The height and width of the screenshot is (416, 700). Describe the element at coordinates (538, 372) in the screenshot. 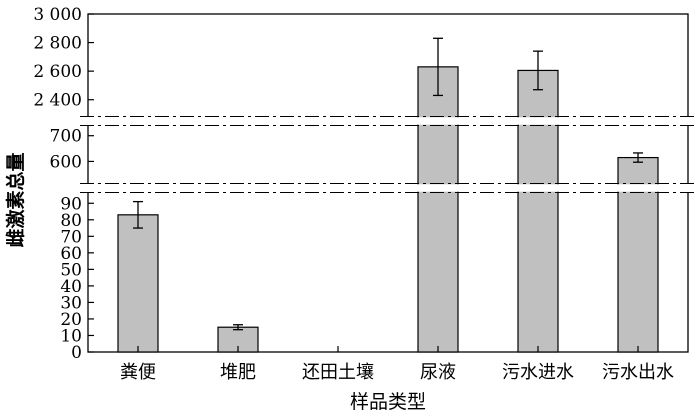

I see `x-category-label: 污水进水` at that location.